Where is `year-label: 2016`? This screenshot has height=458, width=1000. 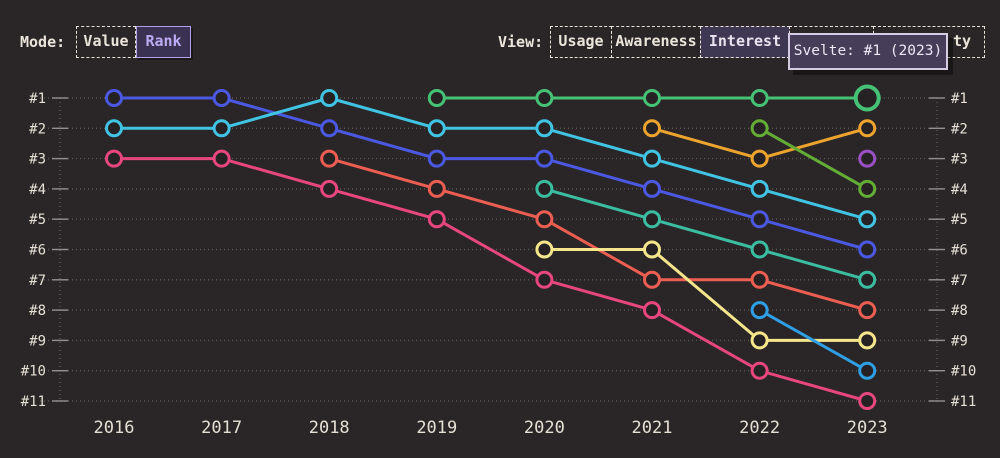 year-label: 2016 is located at coordinates (114, 428).